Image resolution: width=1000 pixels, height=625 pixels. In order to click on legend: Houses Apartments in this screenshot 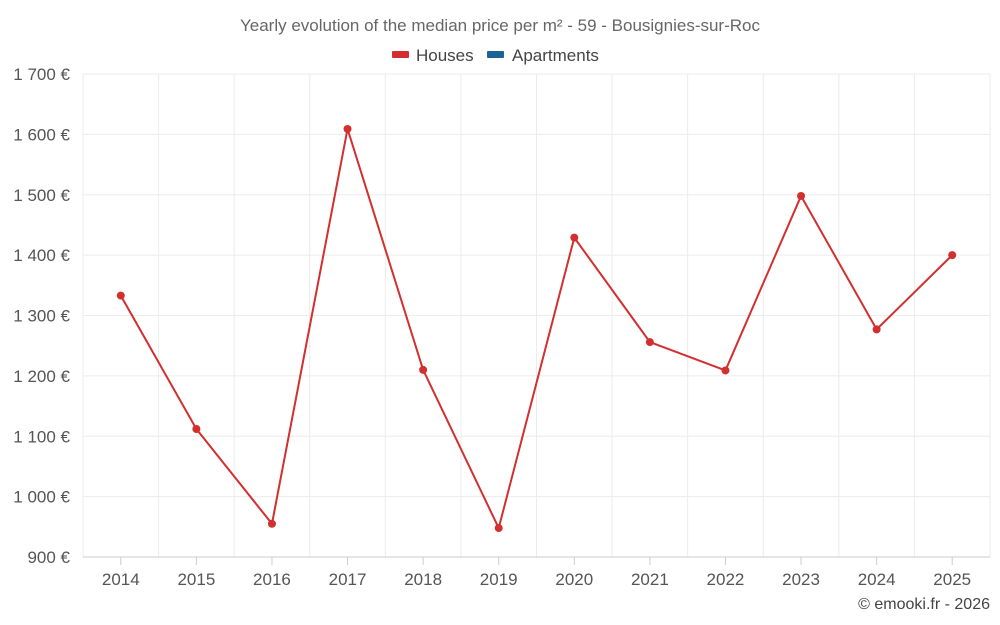, I will do `click(495, 55)`.